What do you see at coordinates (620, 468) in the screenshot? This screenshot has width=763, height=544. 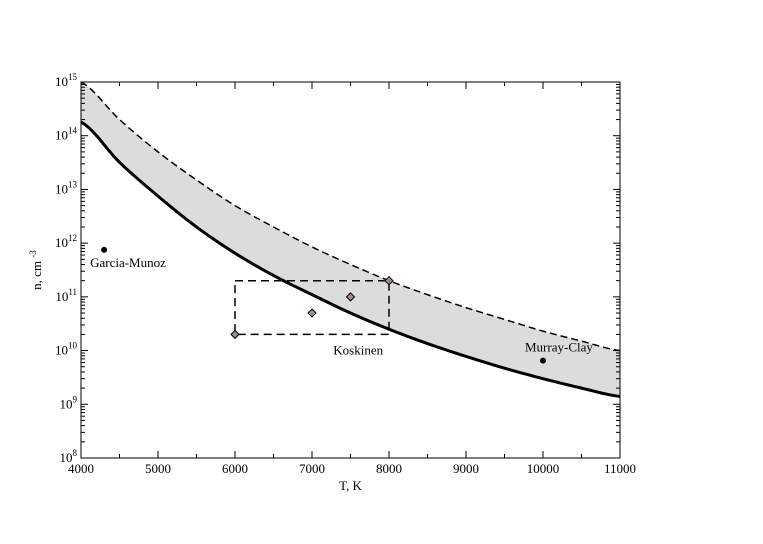 I see `x-tick-label: 11000` at bounding box center [620, 468].